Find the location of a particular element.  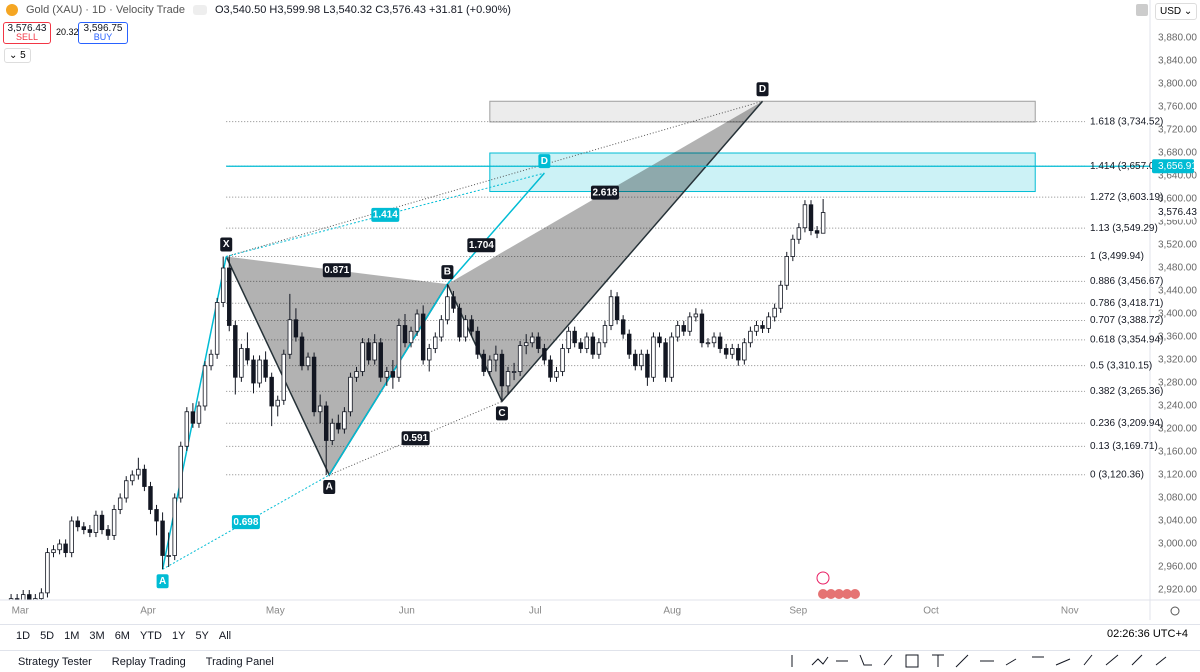

timeframe-button: 1D is located at coordinates (23, 636).